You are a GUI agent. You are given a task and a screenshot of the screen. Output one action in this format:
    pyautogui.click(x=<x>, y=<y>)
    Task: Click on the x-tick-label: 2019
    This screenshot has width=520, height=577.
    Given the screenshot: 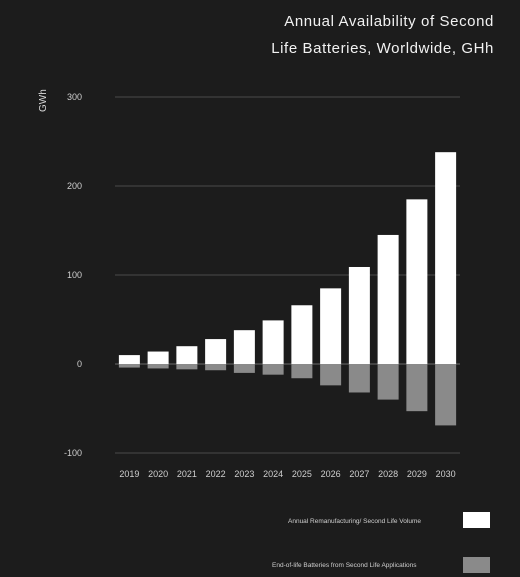 What is the action you would take?
    pyautogui.click(x=129, y=474)
    